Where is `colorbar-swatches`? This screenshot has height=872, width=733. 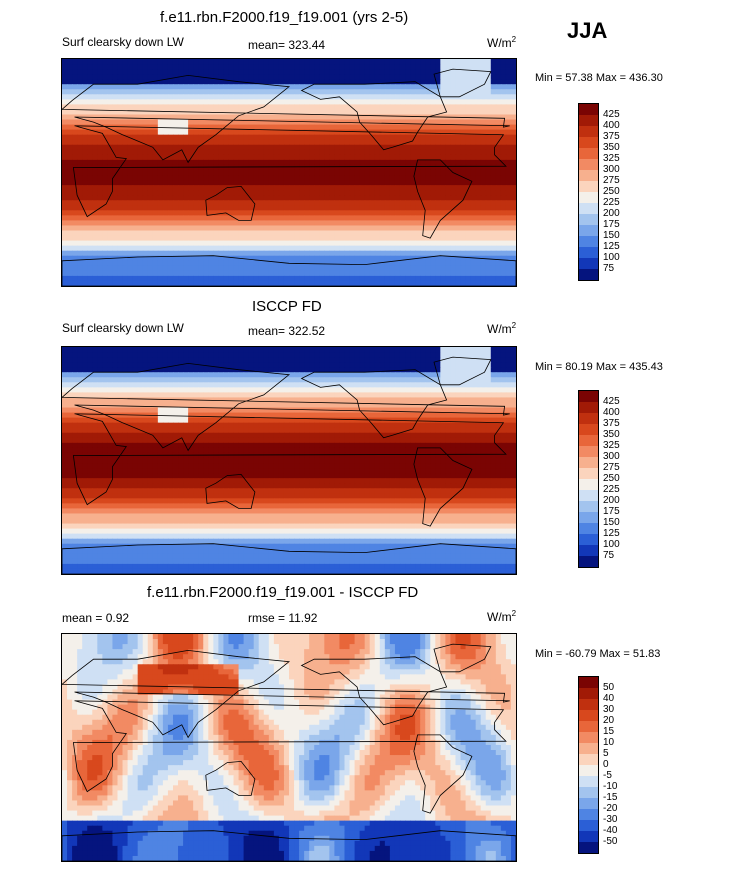 colorbar-swatches is located at coordinates (588, 192).